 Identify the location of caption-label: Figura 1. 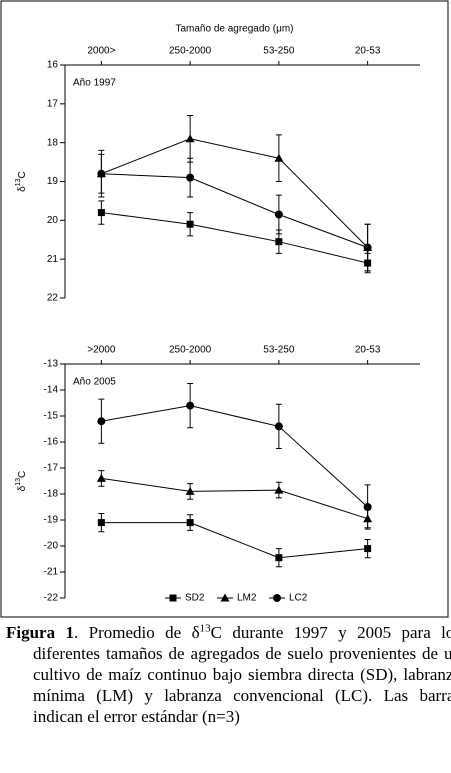
(40, 632).